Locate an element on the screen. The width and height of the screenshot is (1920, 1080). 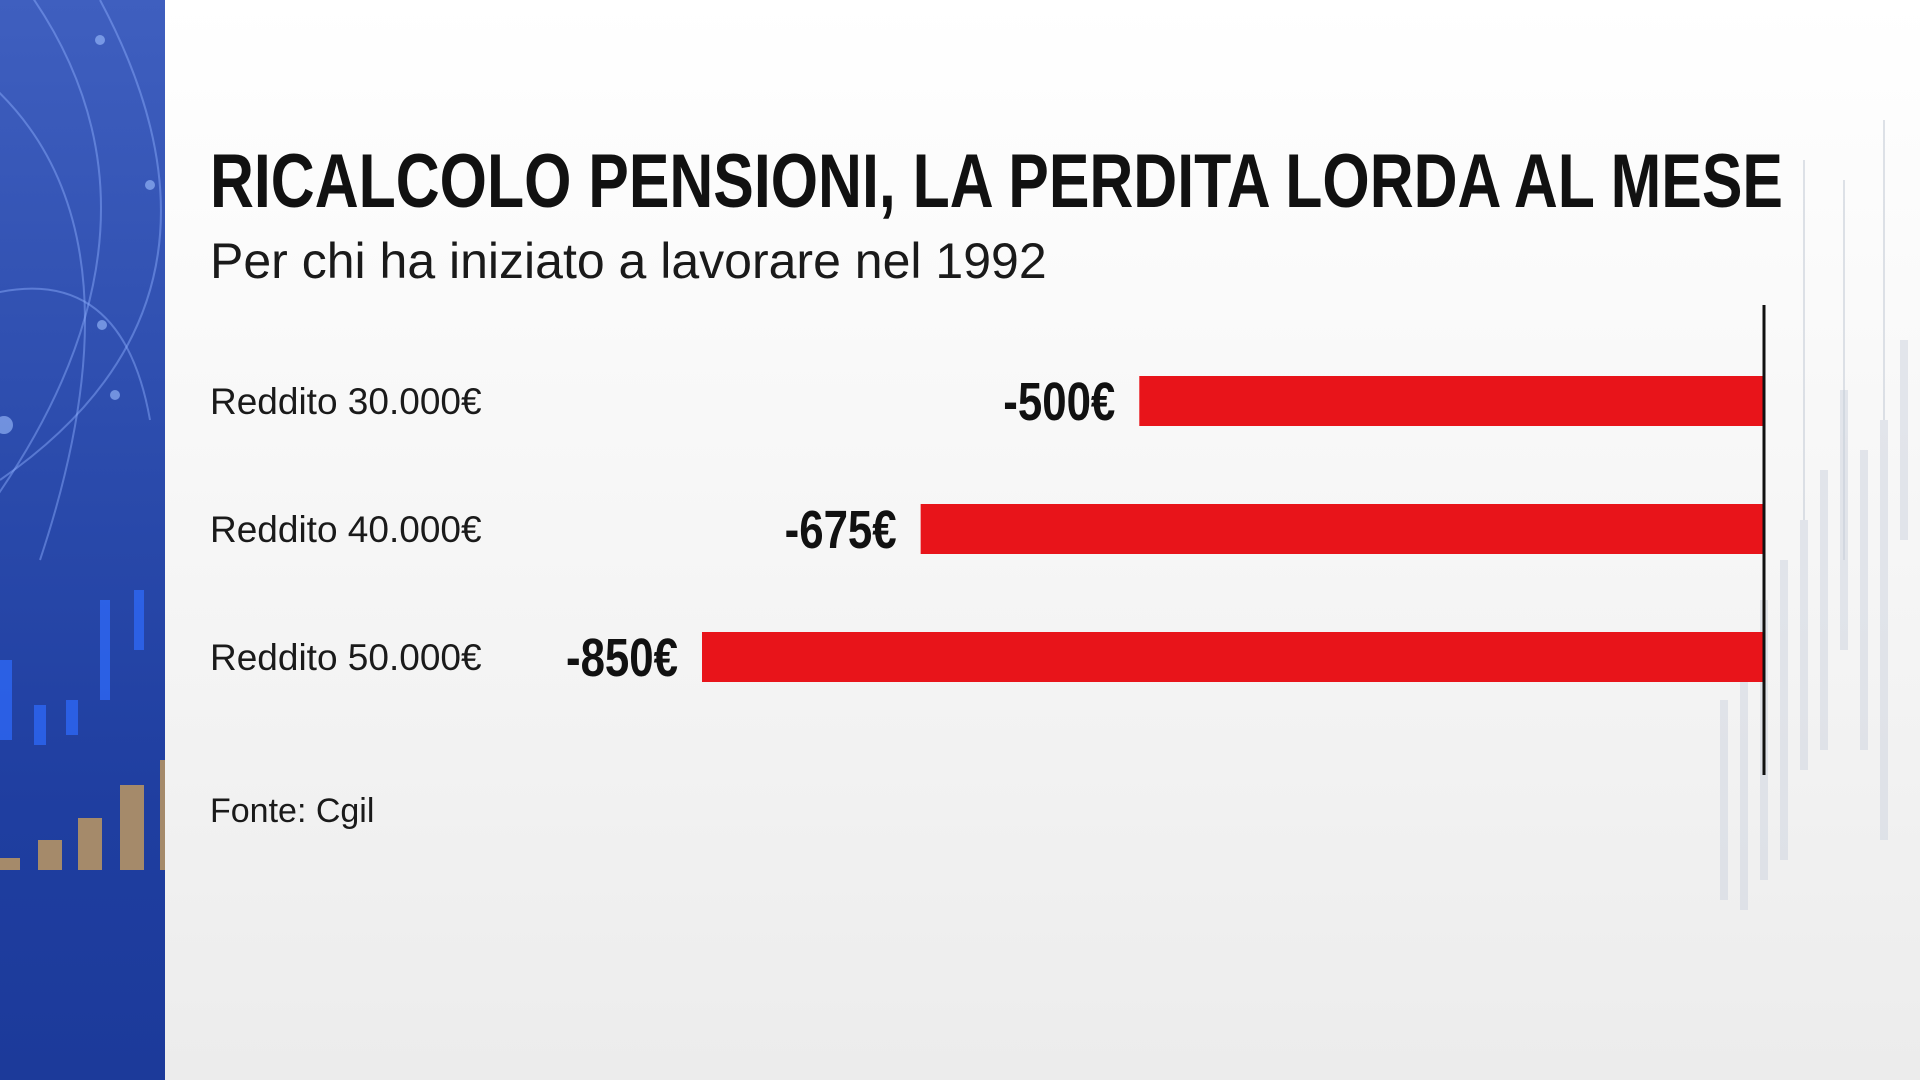
value-label-3: -850€ is located at coordinates (622, 658).